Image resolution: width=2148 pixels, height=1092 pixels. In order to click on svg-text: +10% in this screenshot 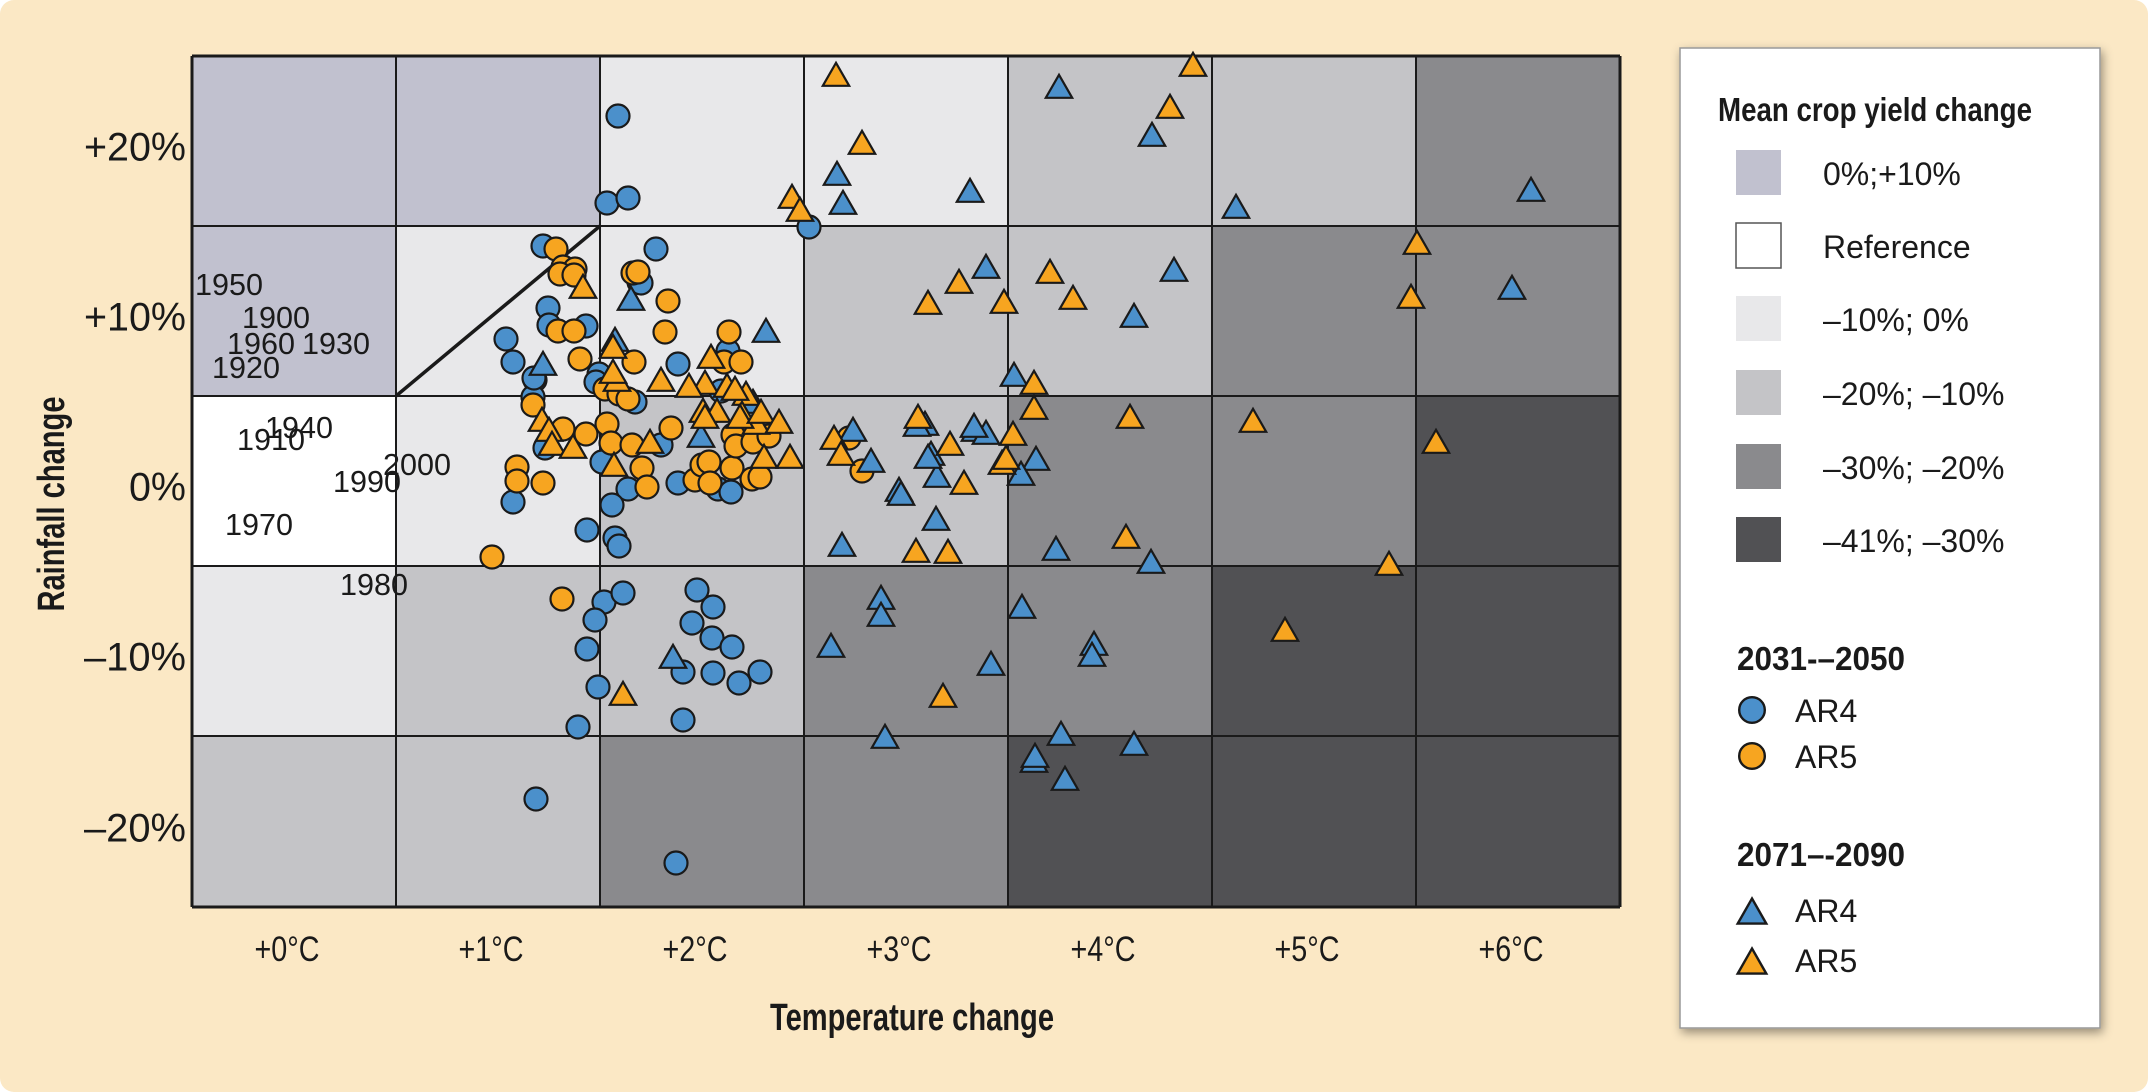, I will do `click(135, 318)`.